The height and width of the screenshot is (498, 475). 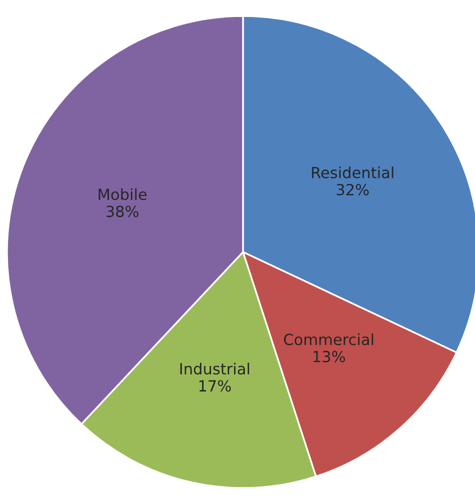 I want to click on slice-label: Residential, so click(x=353, y=172).